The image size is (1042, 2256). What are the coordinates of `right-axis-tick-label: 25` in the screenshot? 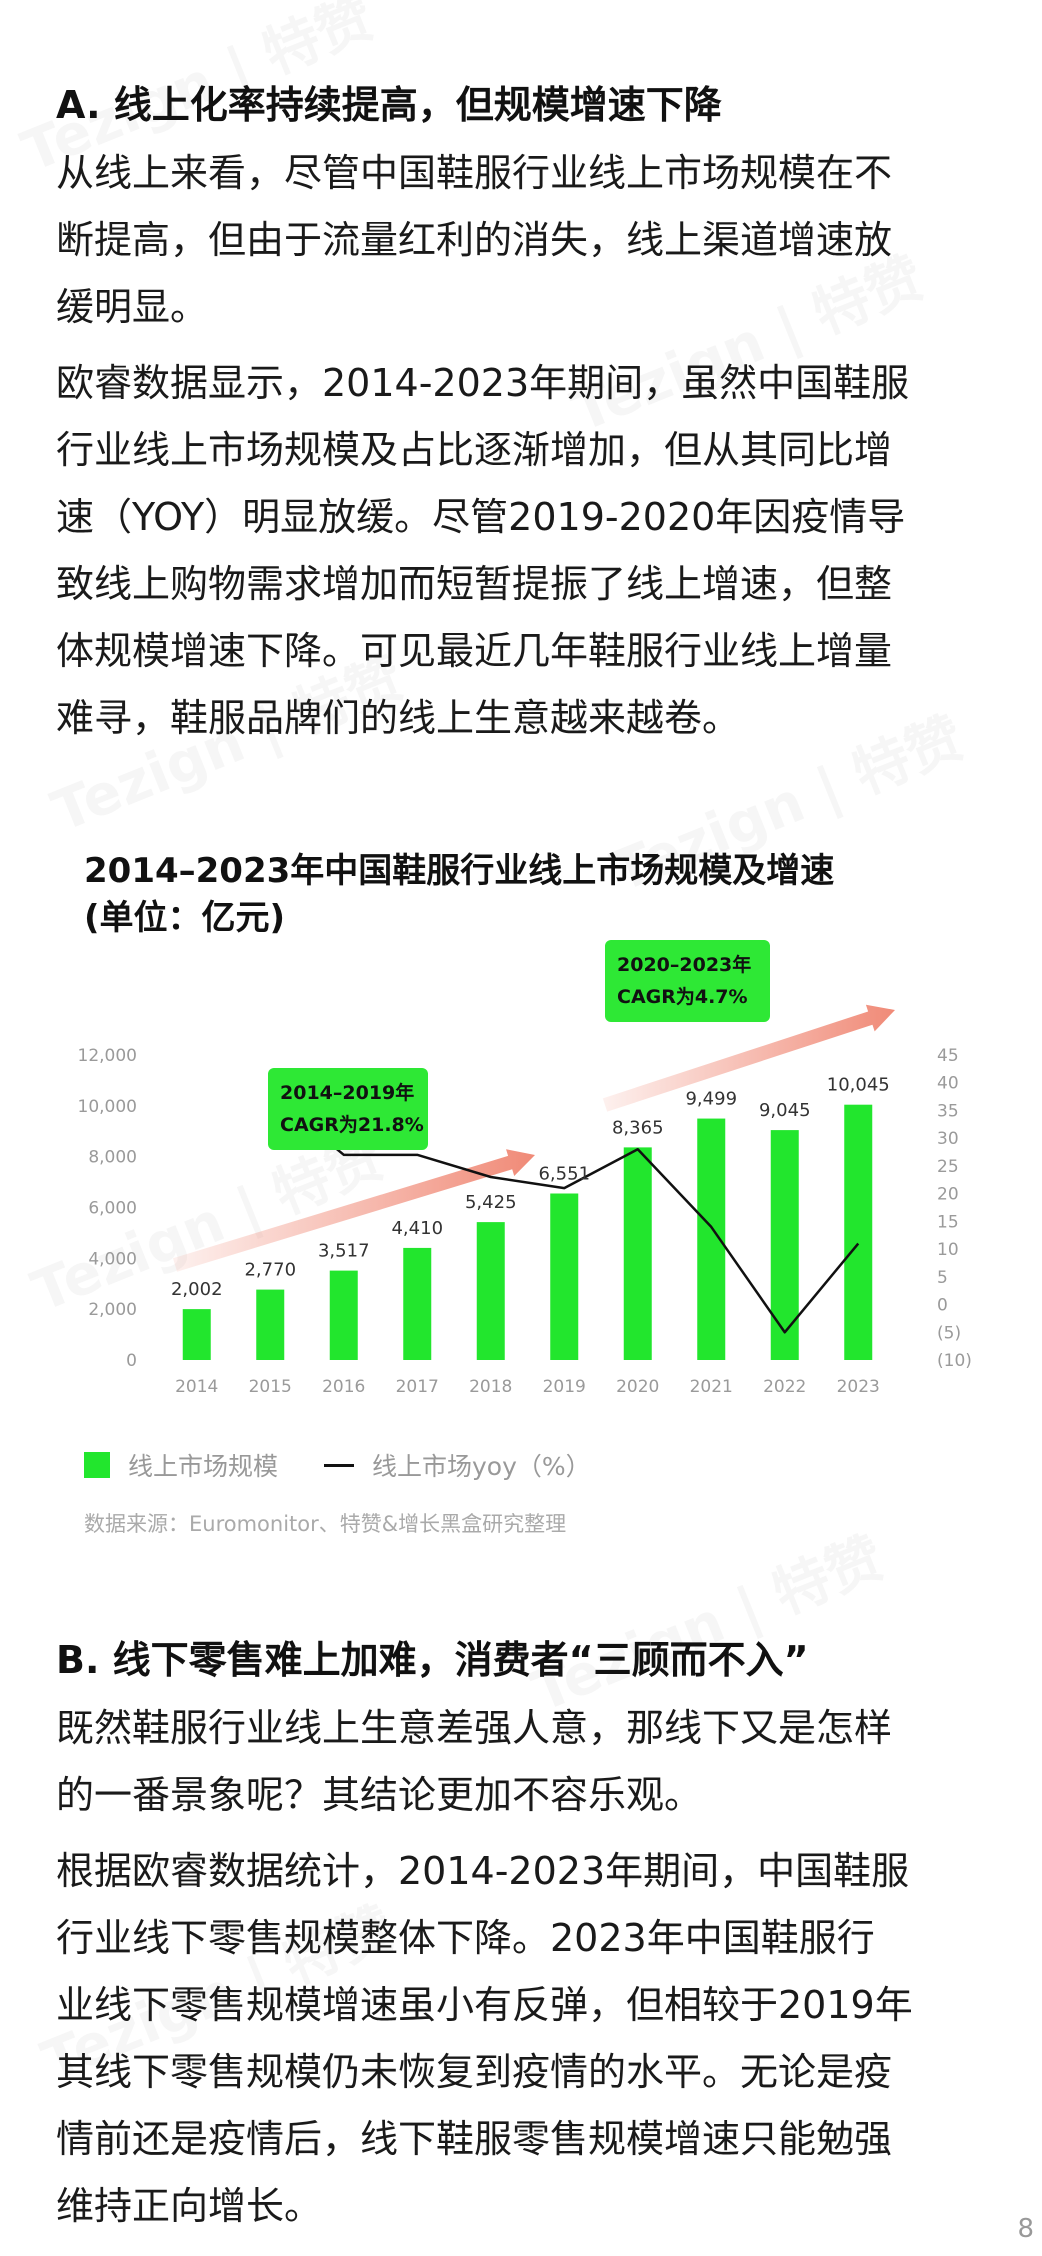 It's located at (948, 1167).